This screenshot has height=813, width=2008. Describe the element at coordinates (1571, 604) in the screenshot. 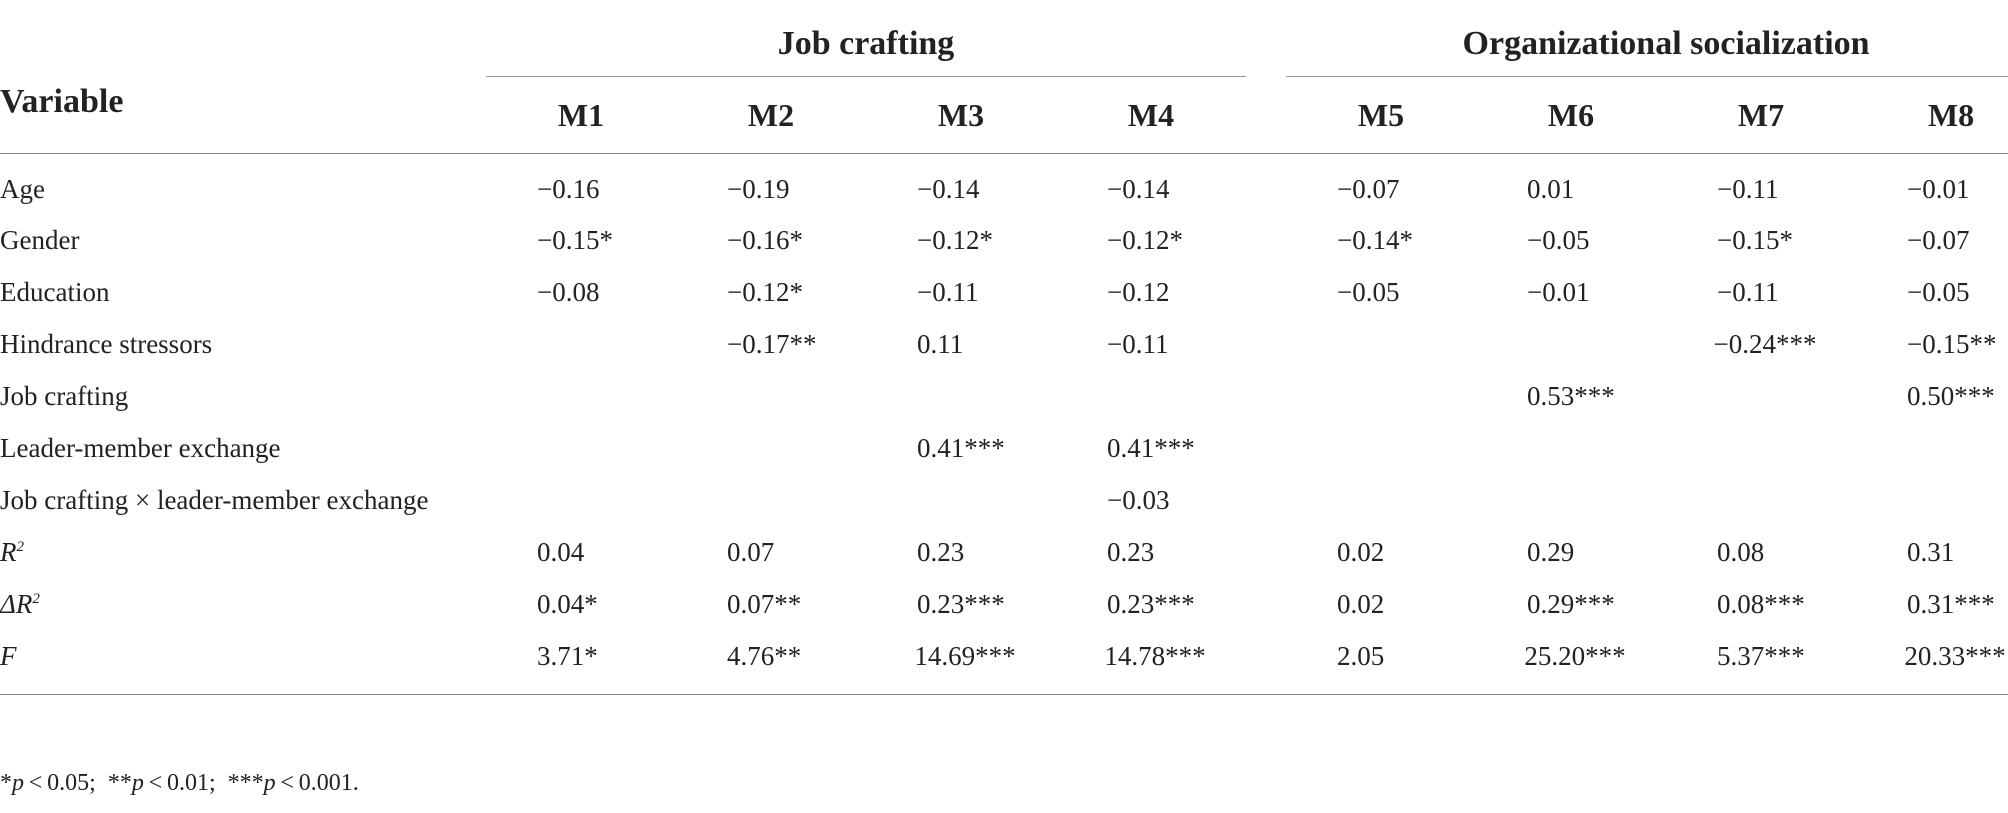

I see `value-cell-m6: 0.29***` at that location.